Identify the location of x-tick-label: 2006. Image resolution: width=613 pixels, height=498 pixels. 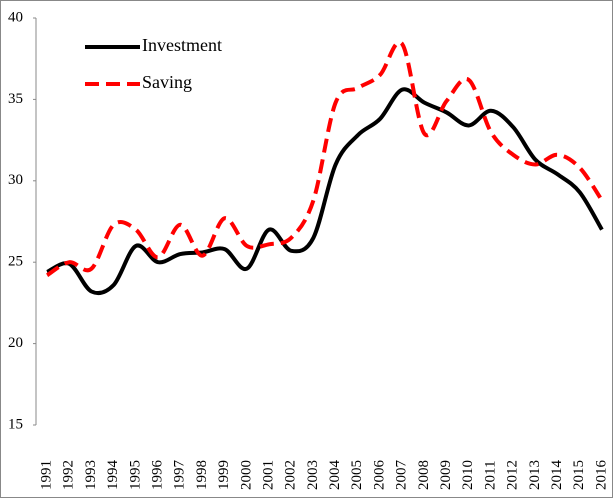
(379, 475).